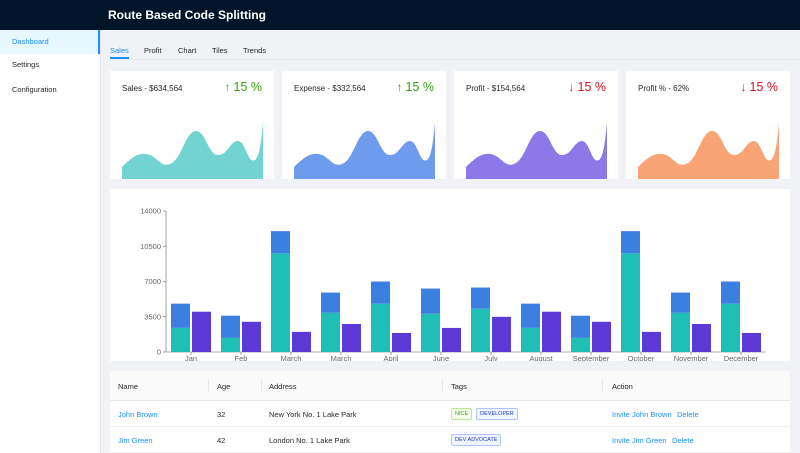 Image resolution: width=800 pixels, height=453 pixels. I want to click on row-age: 42, so click(221, 440).